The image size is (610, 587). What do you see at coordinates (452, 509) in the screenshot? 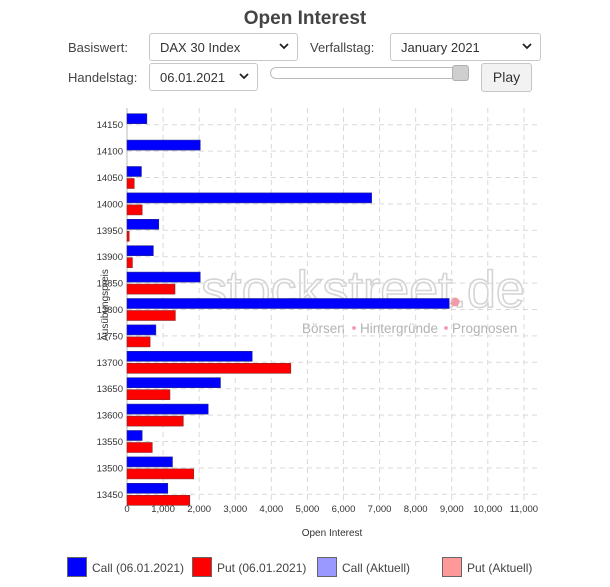
I see `x-tick-label: 9,000` at bounding box center [452, 509].